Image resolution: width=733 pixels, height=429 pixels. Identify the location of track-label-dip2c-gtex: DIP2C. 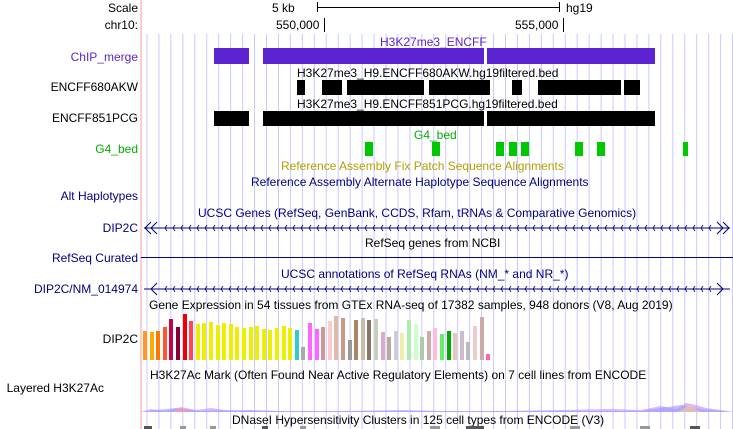
(120, 339).